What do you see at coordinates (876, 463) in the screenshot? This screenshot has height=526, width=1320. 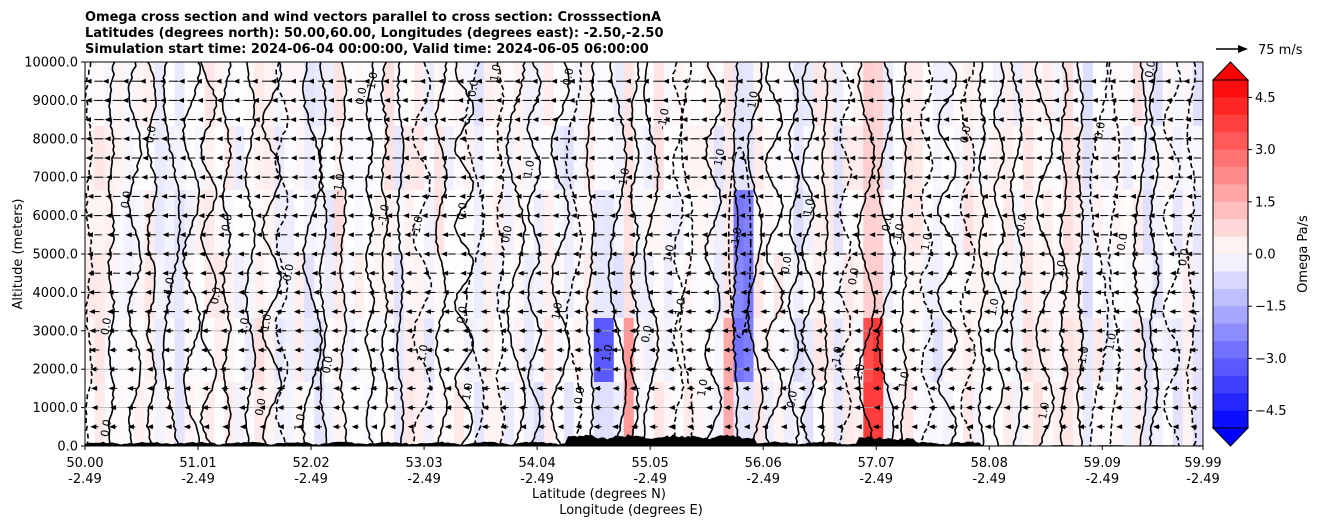 I see `x-tick-label-latitude: 57.07` at bounding box center [876, 463].